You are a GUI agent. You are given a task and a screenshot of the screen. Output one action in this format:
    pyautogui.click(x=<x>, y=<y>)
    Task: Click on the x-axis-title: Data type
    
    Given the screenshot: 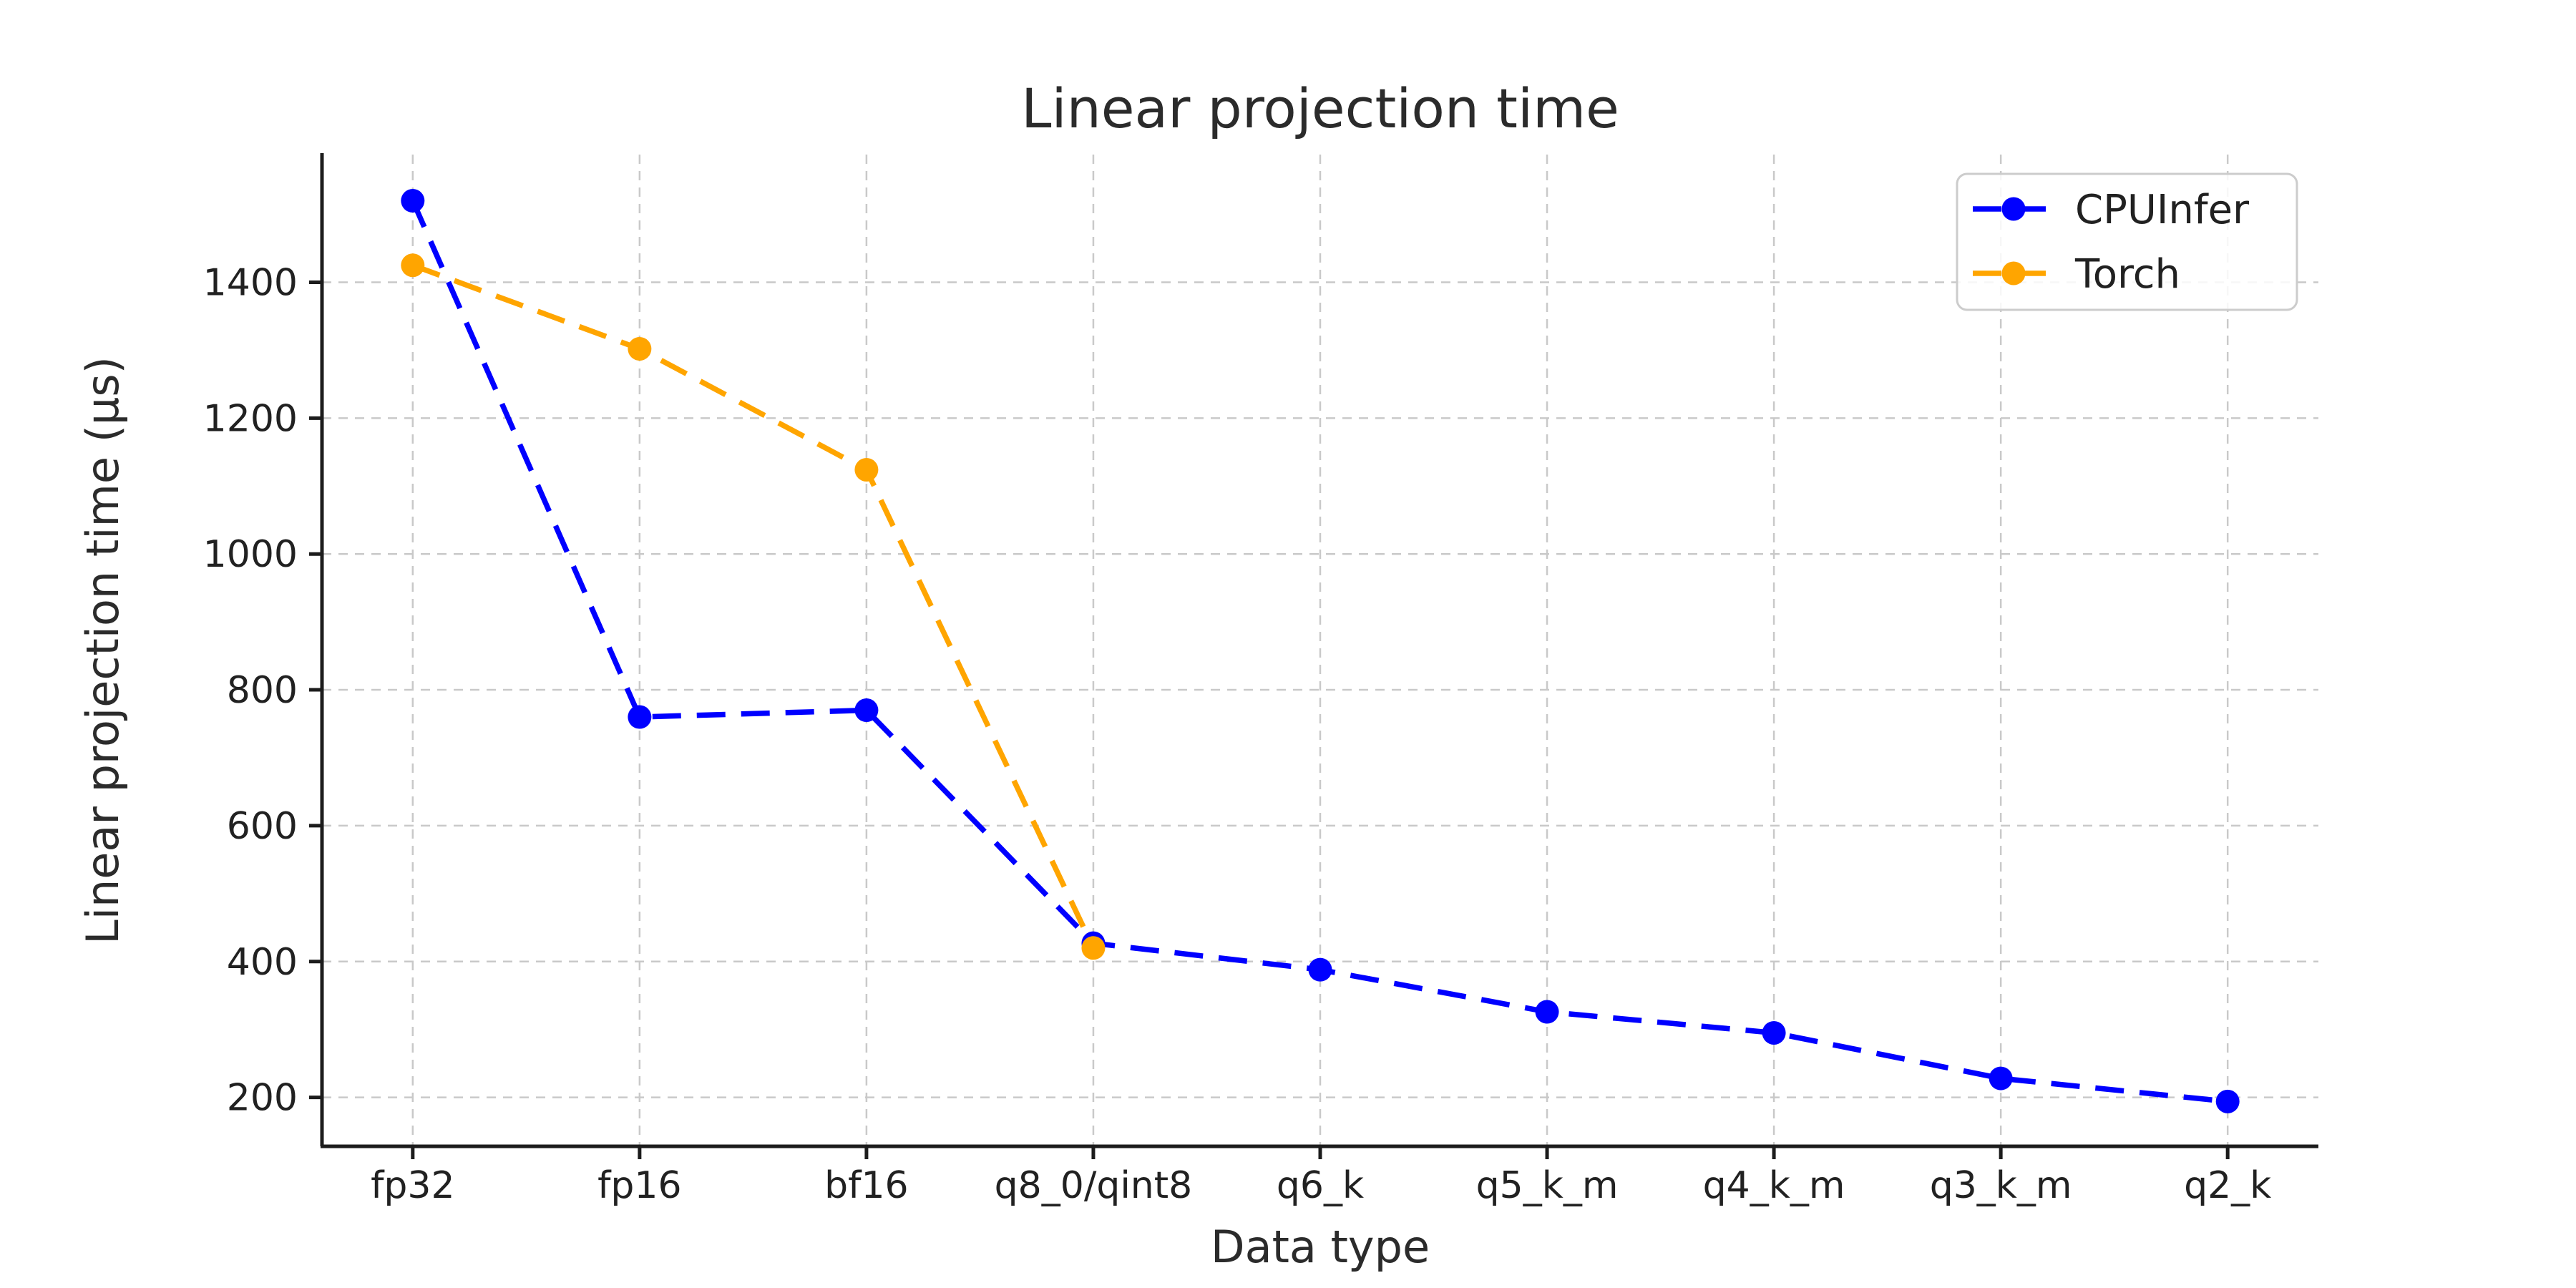 What is the action you would take?
    pyautogui.click(x=1320, y=1247)
    